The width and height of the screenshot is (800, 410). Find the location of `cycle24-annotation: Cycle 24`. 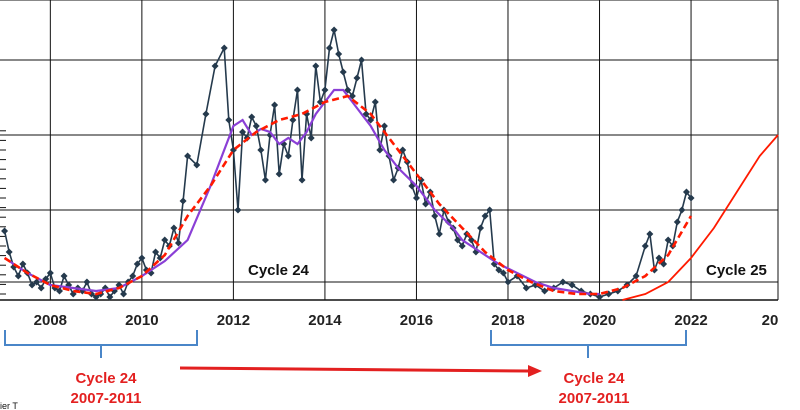

cycle24-annotation: Cycle 24 is located at coordinates (279, 270).